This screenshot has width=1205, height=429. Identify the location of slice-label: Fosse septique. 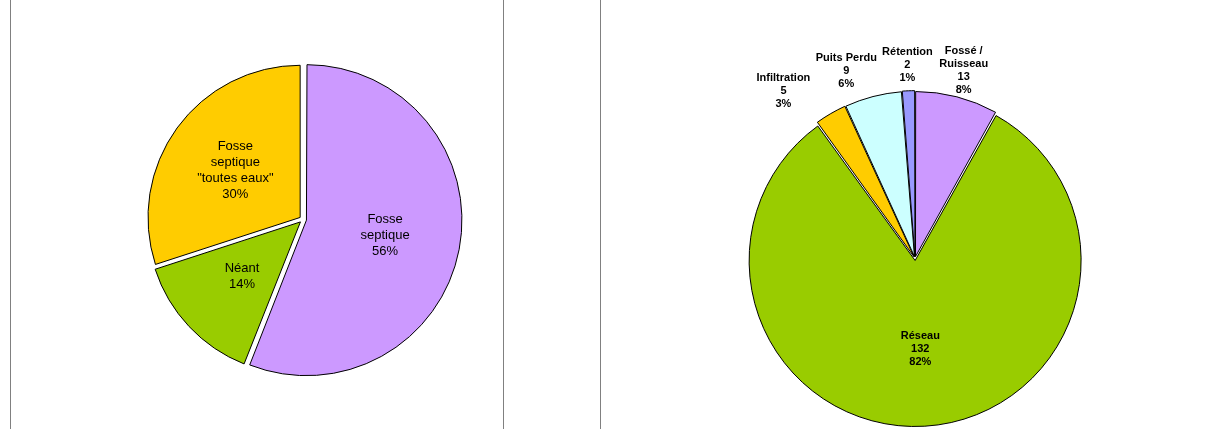
(385, 226).